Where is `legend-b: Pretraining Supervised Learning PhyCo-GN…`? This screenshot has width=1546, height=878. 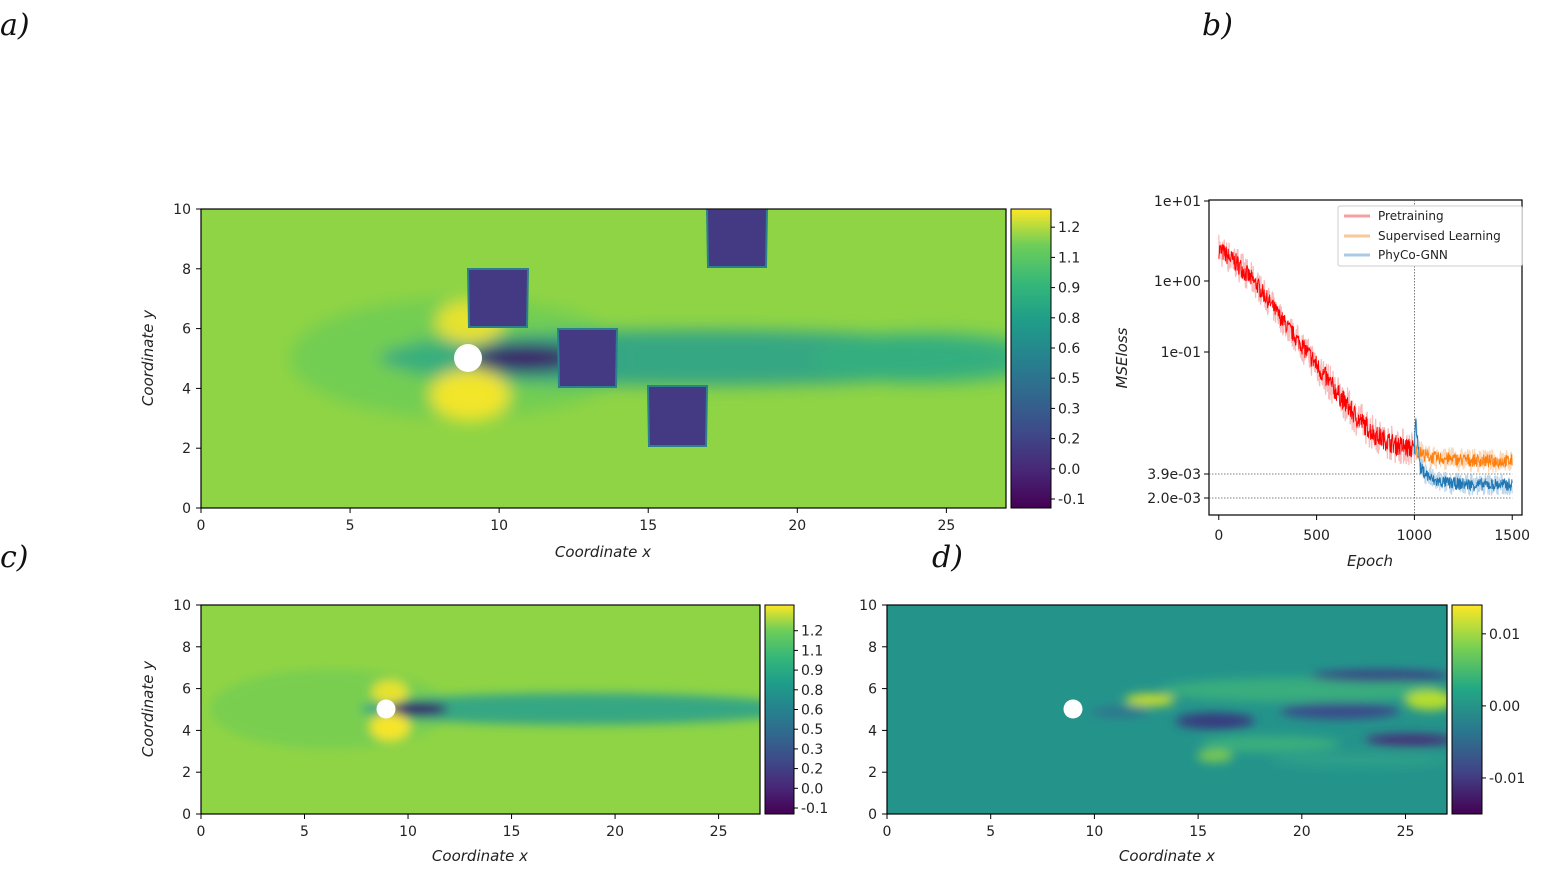 legend-b: Pretraining Supervised Learning PhyCo-GN… is located at coordinates (1430, 236).